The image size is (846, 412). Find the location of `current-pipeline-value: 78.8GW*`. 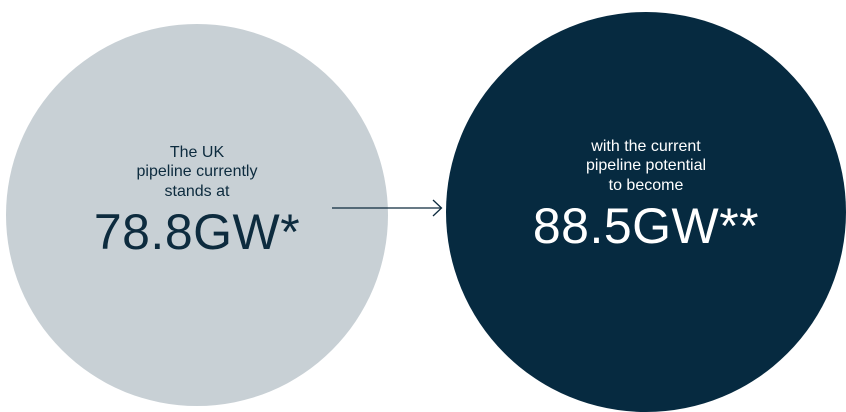

current-pipeline-value: 78.8GW* is located at coordinates (197, 231).